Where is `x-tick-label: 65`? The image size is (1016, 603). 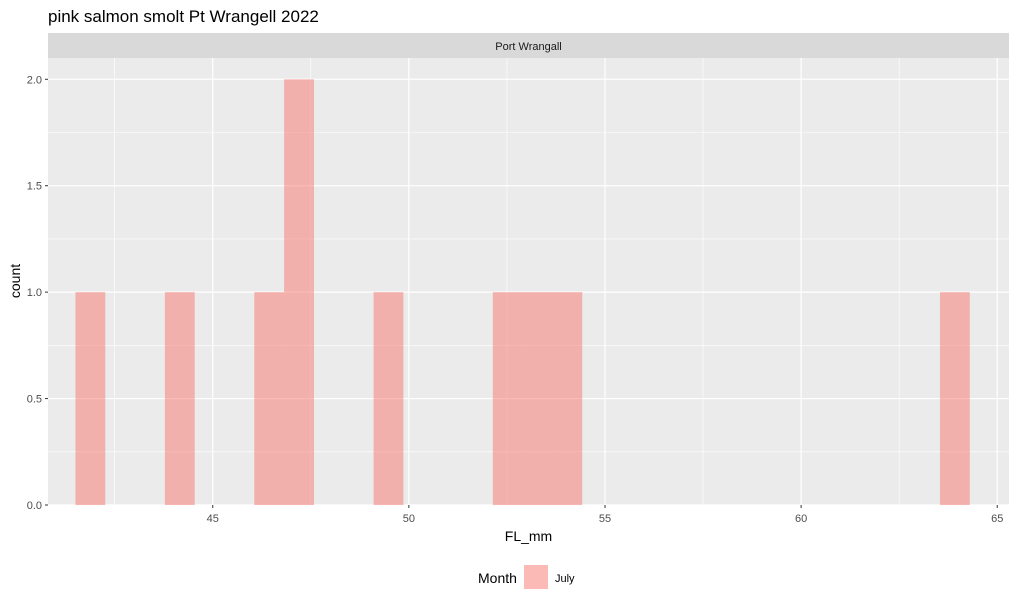 x-tick-label: 65 is located at coordinates (997, 519).